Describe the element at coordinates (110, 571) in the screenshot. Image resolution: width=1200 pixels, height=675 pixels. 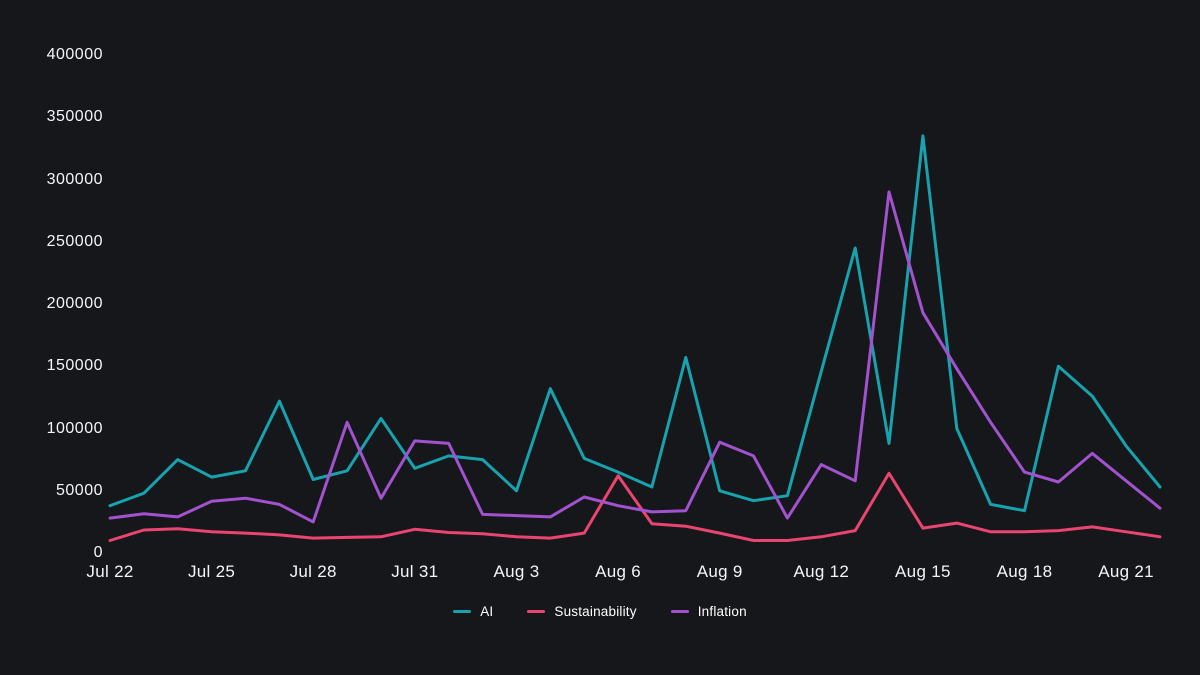
I see `x-tick-label: Jul 22` at that location.